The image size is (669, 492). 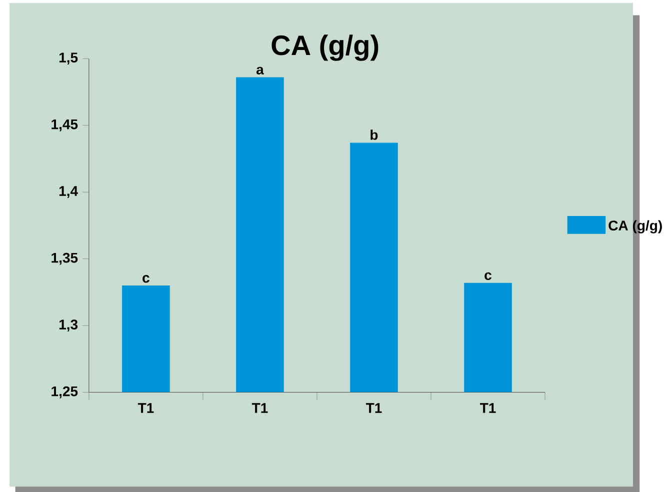 I want to click on data-label: a, so click(x=260, y=70).